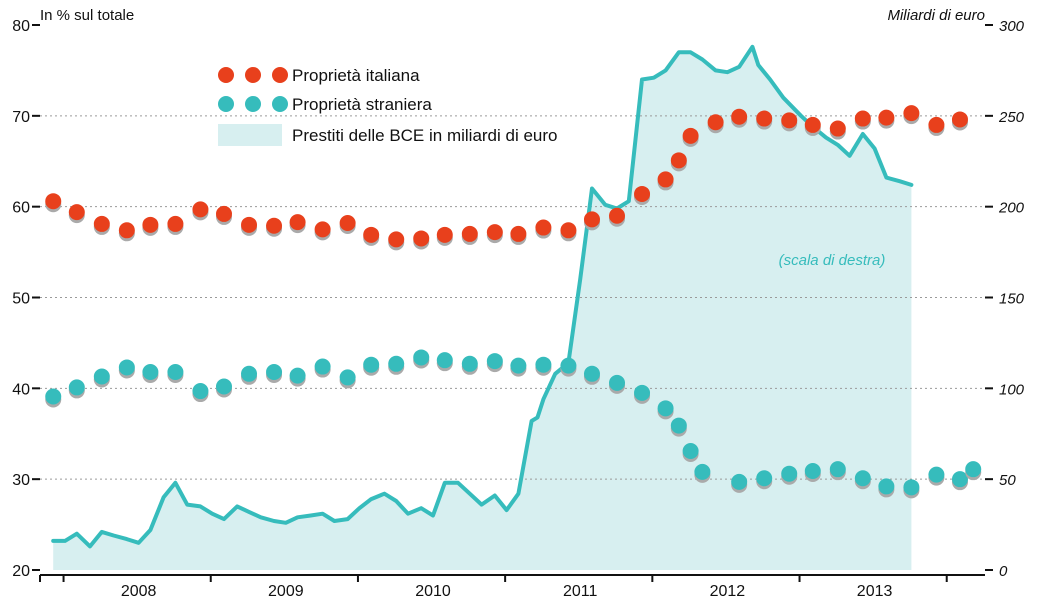  What do you see at coordinates (1011, 117) in the screenshot?
I see `right-tick-label: 250` at bounding box center [1011, 117].